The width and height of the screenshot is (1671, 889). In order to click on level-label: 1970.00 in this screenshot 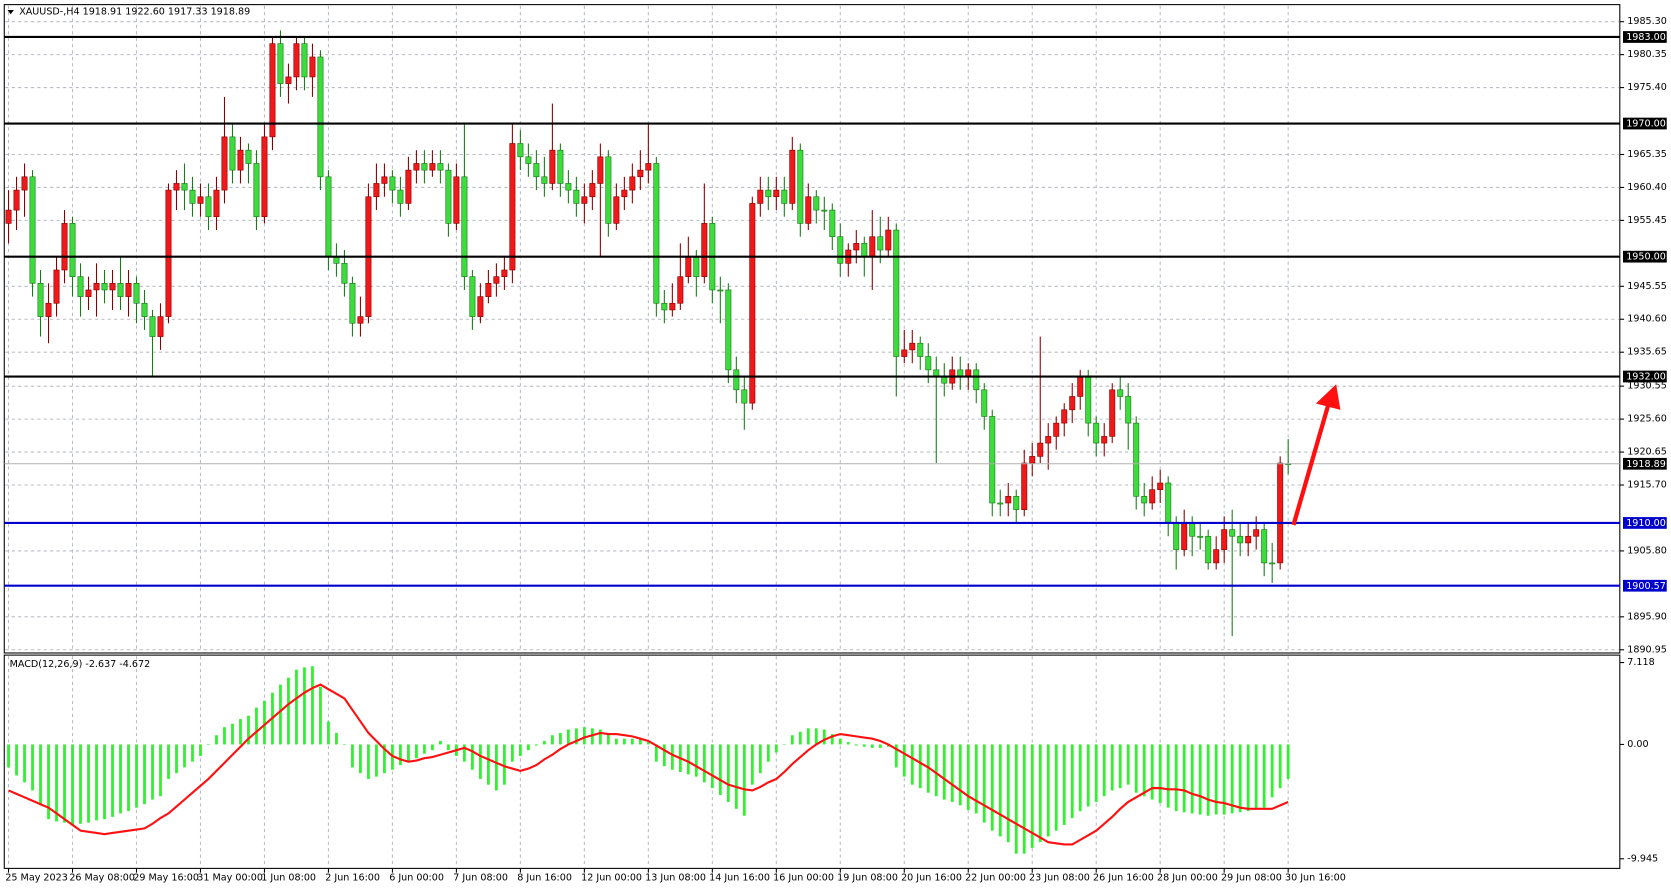, I will do `click(1646, 124)`.